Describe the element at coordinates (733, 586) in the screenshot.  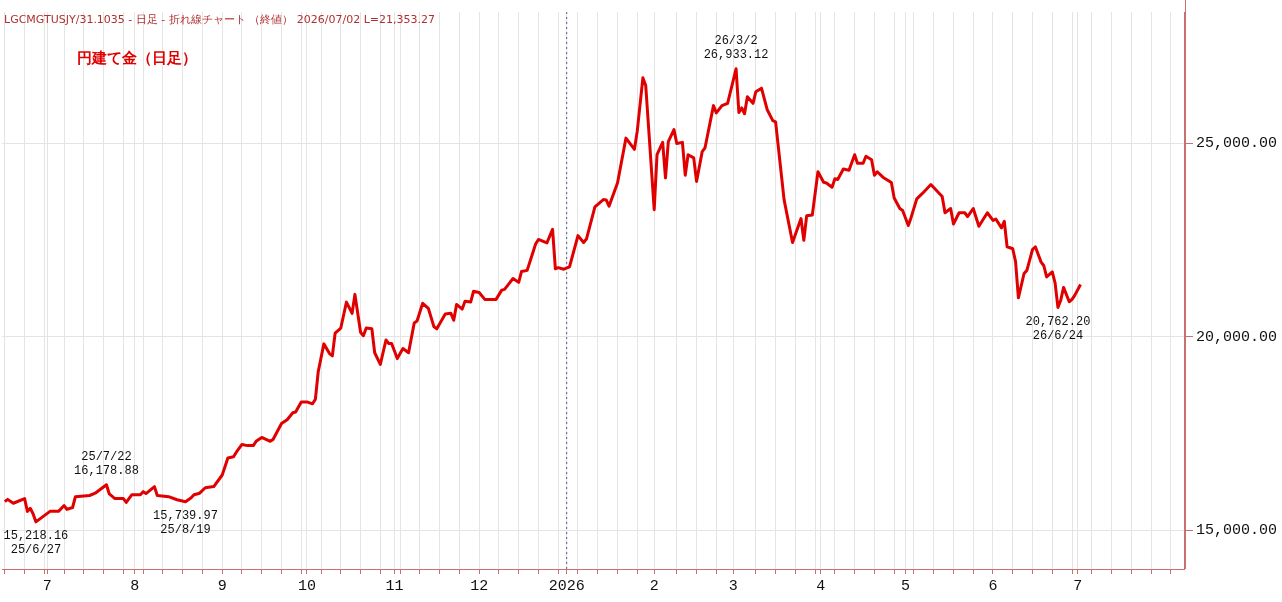
I see `x-tick-label: 3` at that location.